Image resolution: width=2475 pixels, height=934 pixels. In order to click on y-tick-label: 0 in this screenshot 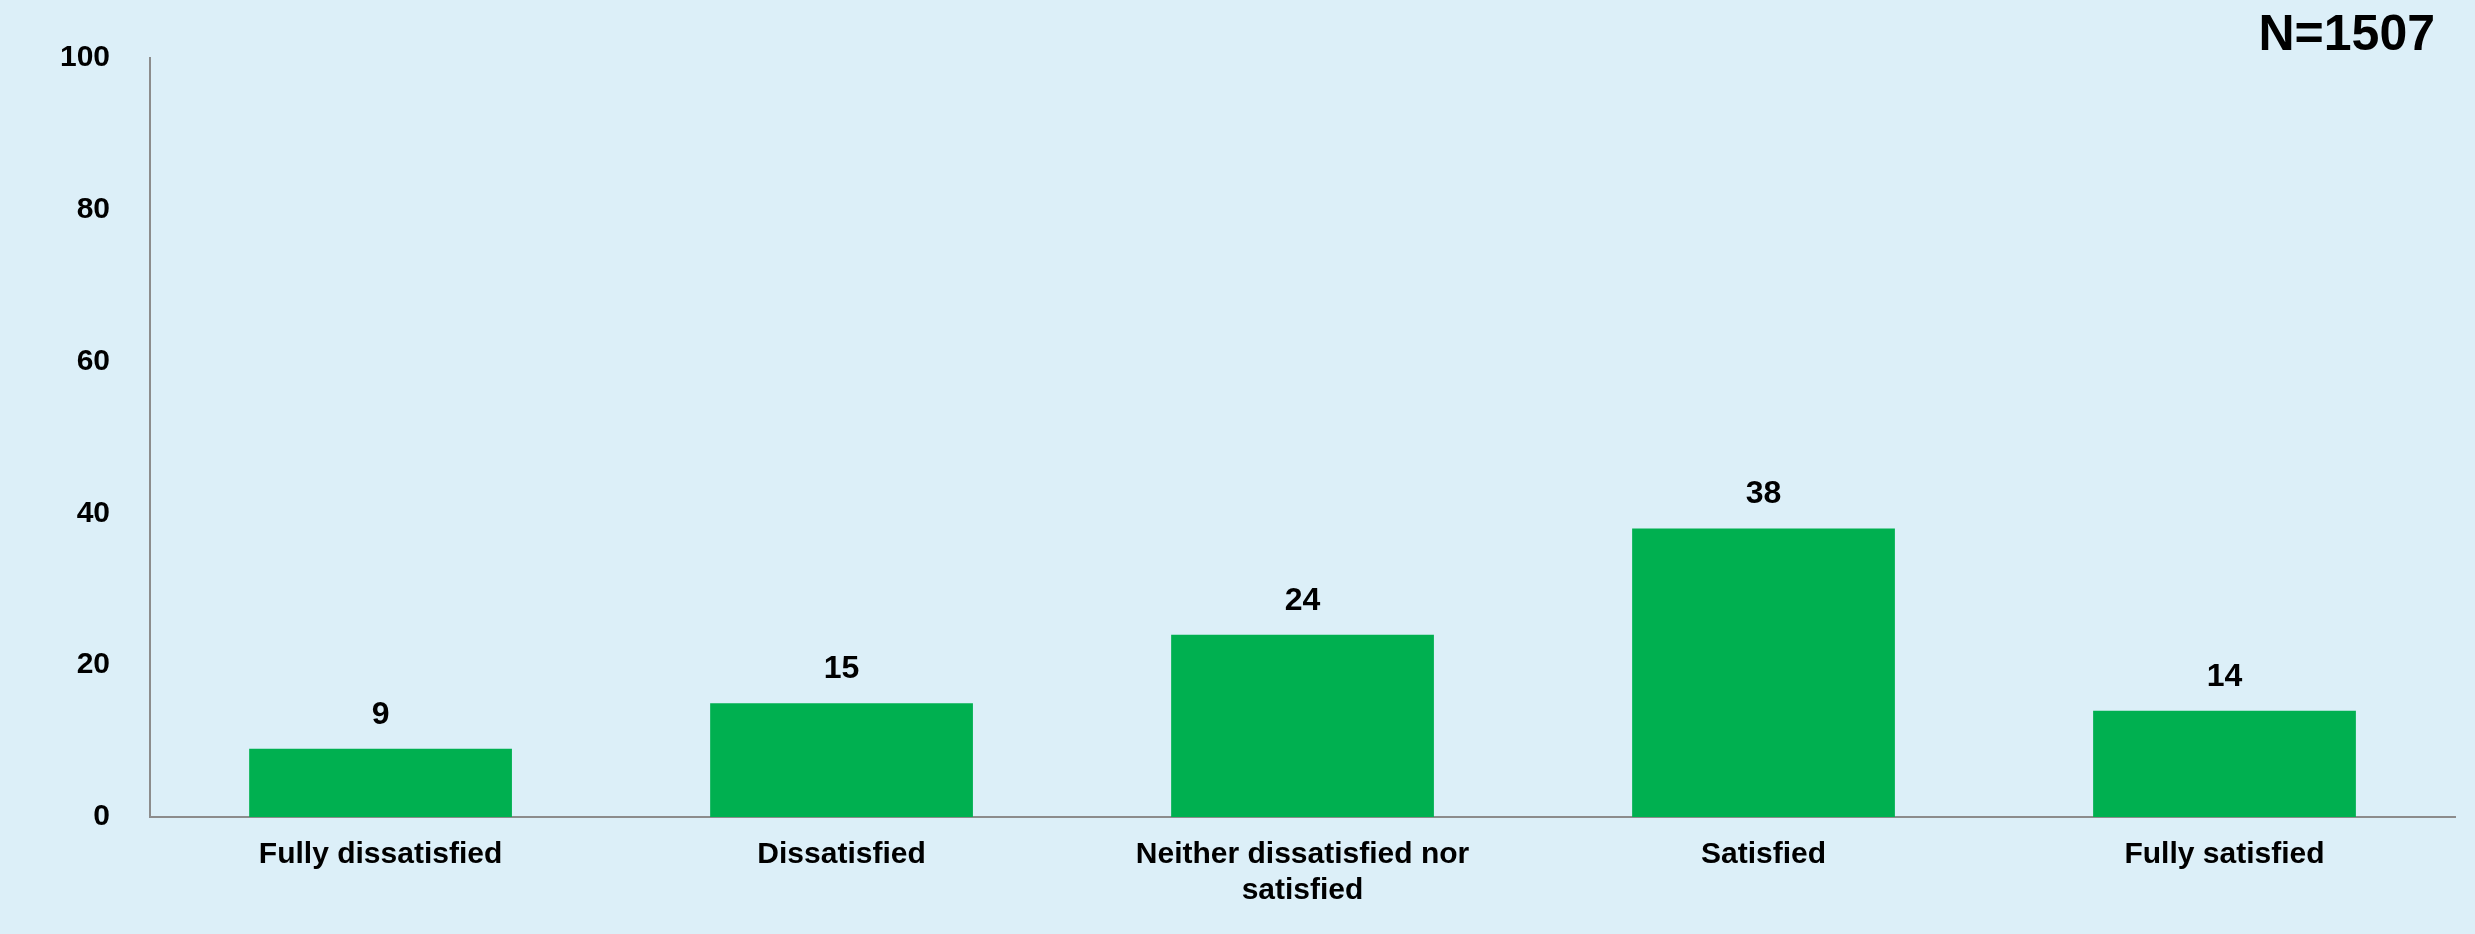, I will do `click(102, 815)`.